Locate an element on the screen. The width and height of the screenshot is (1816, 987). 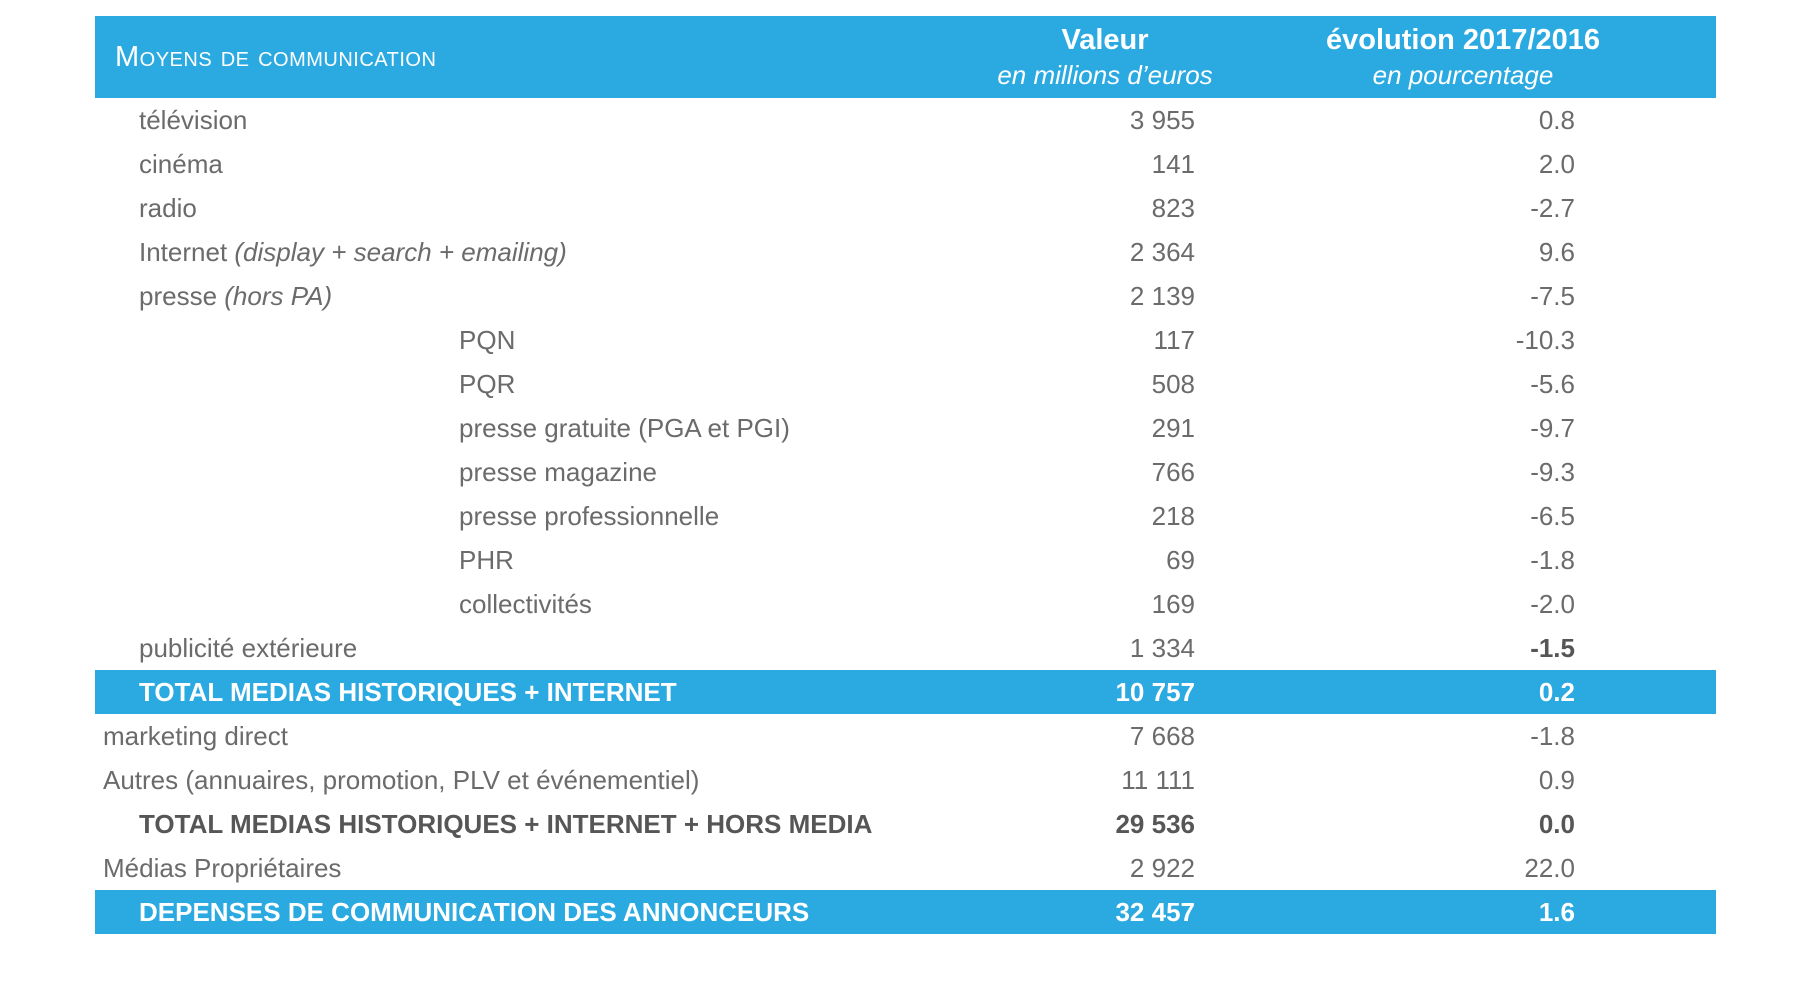
row-value: 32 457 is located at coordinates (1155, 911).